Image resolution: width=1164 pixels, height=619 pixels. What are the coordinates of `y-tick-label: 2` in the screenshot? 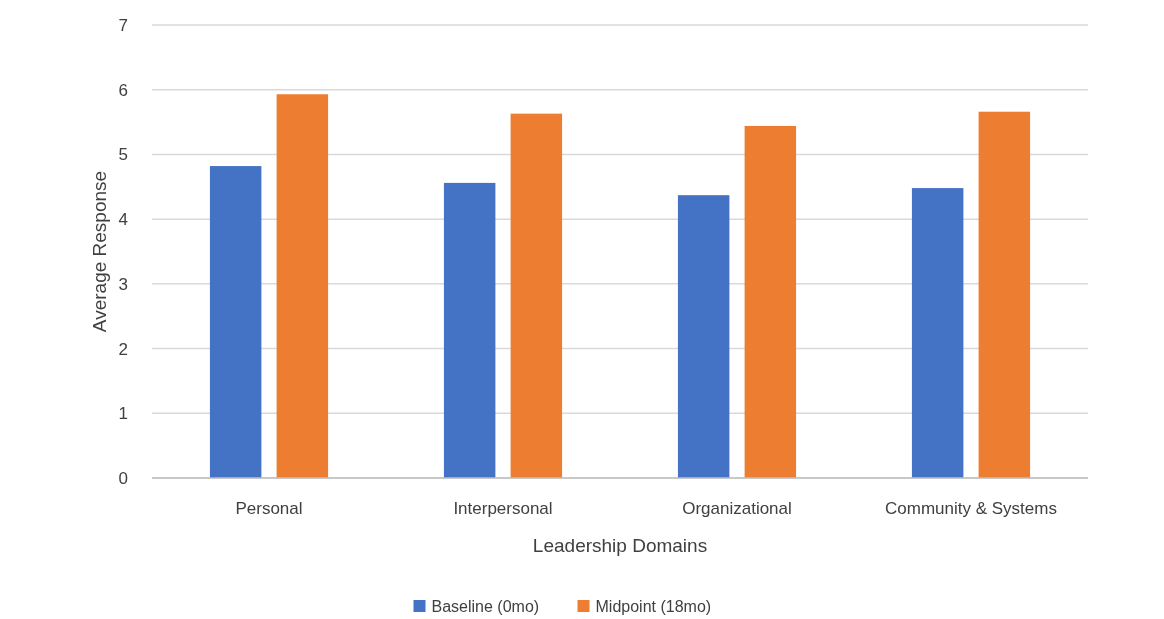 It's located at (123, 349).